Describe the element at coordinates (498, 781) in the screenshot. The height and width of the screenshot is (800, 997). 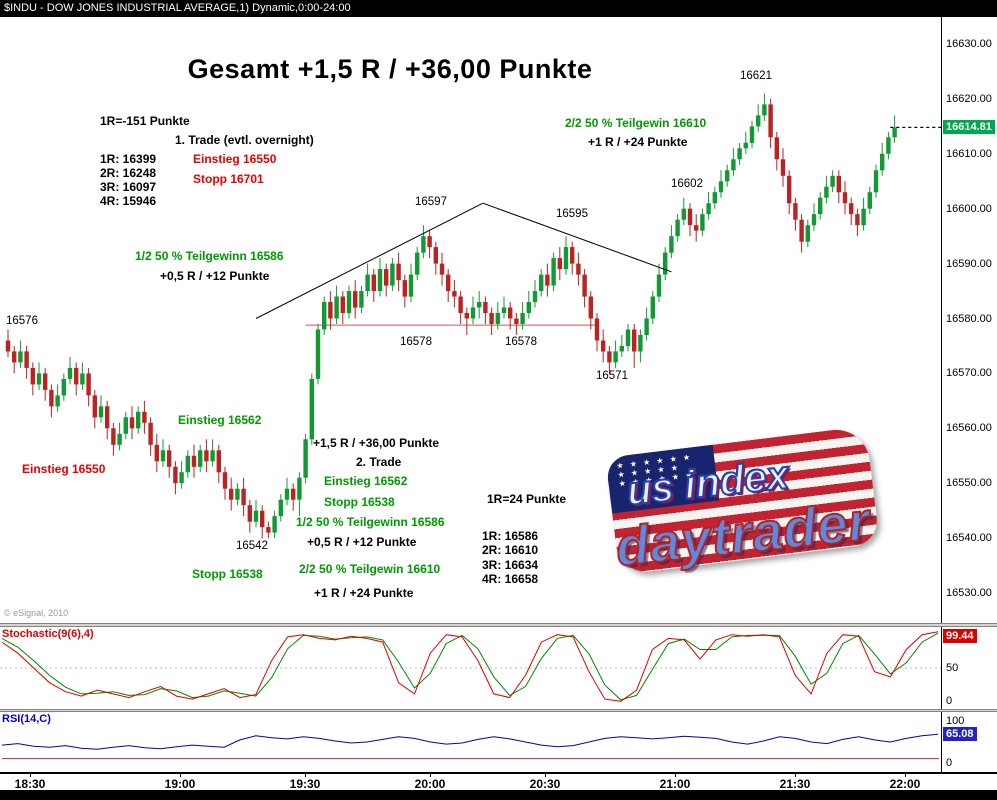
I see `time-axis: 18:30 19:00 19:30 20:00 20:30 21:00 21:30 22:00` at that location.